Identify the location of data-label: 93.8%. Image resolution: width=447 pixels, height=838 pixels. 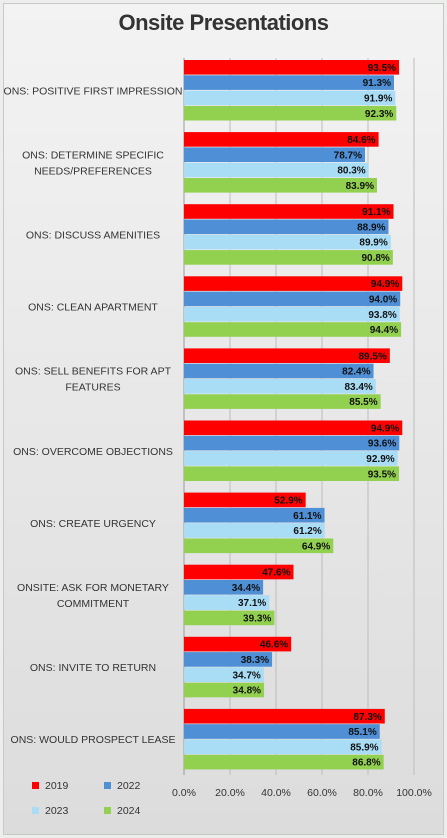
(382, 315).